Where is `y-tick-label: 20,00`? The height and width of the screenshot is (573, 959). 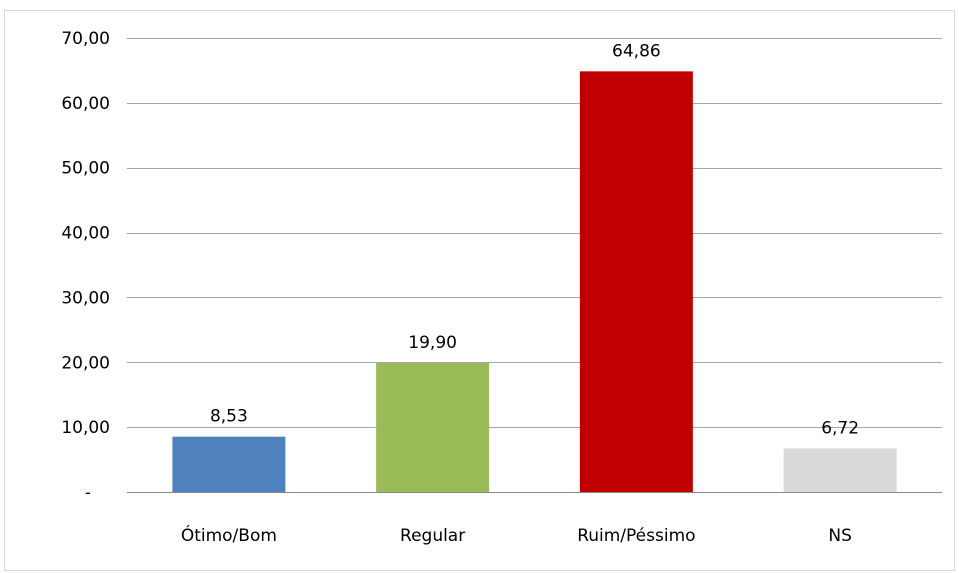 y-tick-label: 20,00 is located at coordinates (85, 363).